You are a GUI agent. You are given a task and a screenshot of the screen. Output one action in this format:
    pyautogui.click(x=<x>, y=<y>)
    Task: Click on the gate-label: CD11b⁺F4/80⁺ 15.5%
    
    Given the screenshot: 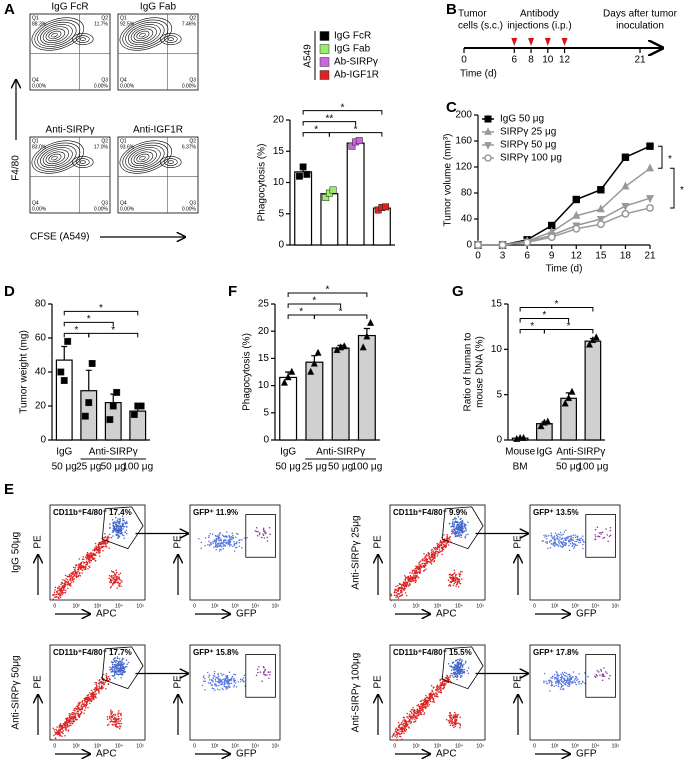 What is the action you would take?
    pyautogui.click(x=432, y=652)
    